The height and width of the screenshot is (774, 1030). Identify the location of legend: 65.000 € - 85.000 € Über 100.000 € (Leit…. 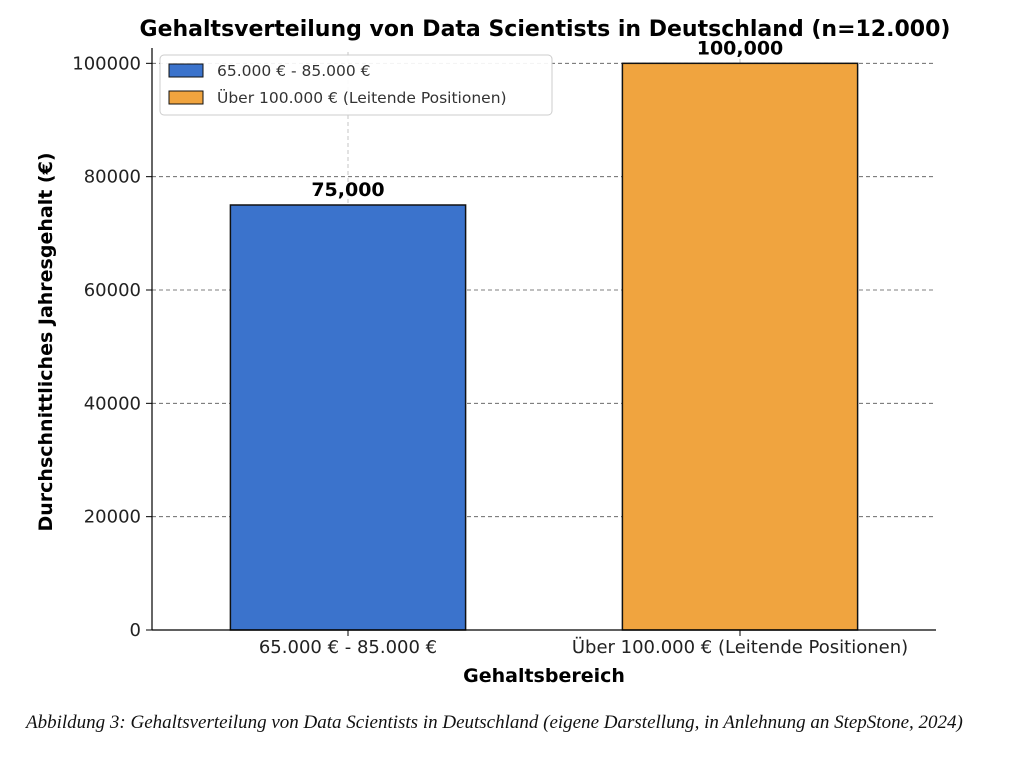
(356, 85).